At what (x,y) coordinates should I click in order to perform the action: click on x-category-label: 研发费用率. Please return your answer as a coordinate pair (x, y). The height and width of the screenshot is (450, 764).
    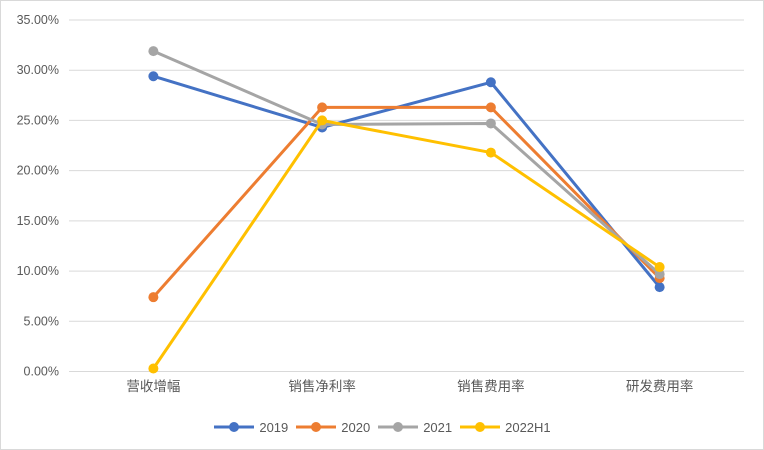
    Looking at the image, I should click on (660, 386).